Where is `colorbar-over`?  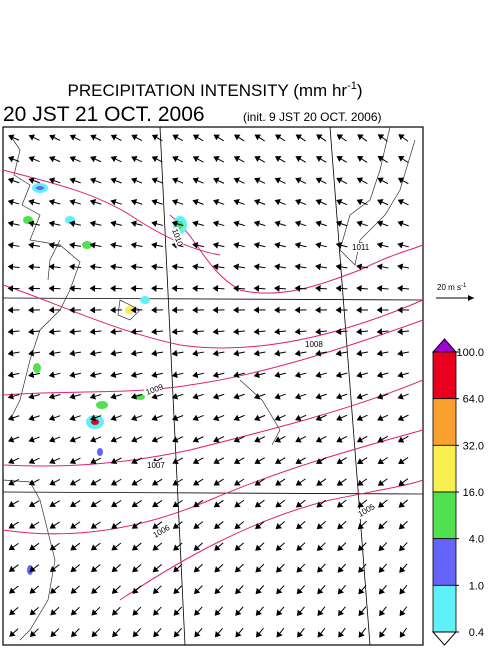 colorbar-over is located at coordinates (444, 345).